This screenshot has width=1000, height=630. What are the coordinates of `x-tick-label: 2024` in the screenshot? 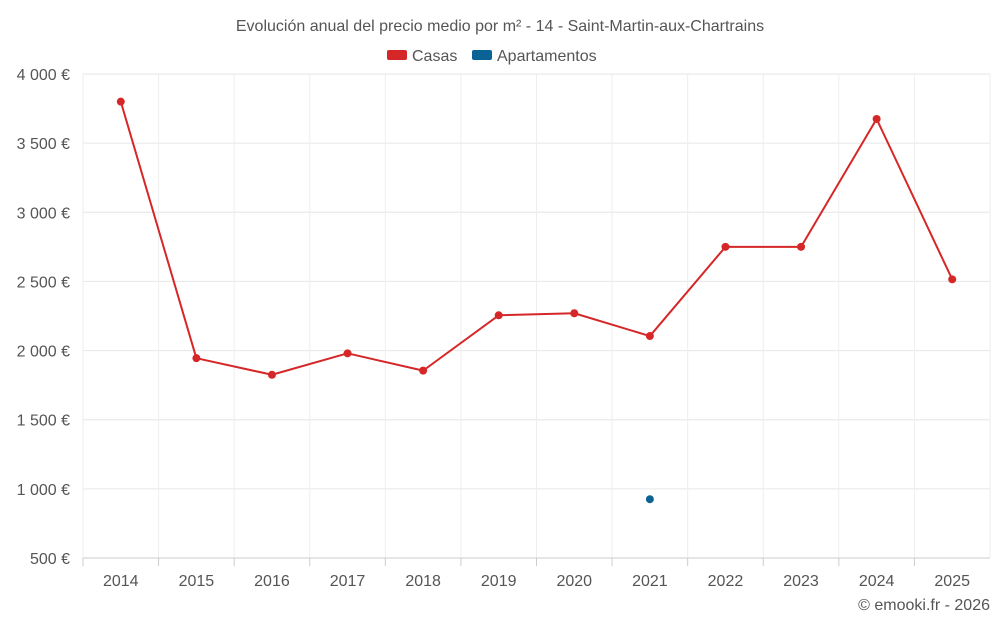 It's located at (877, 581).